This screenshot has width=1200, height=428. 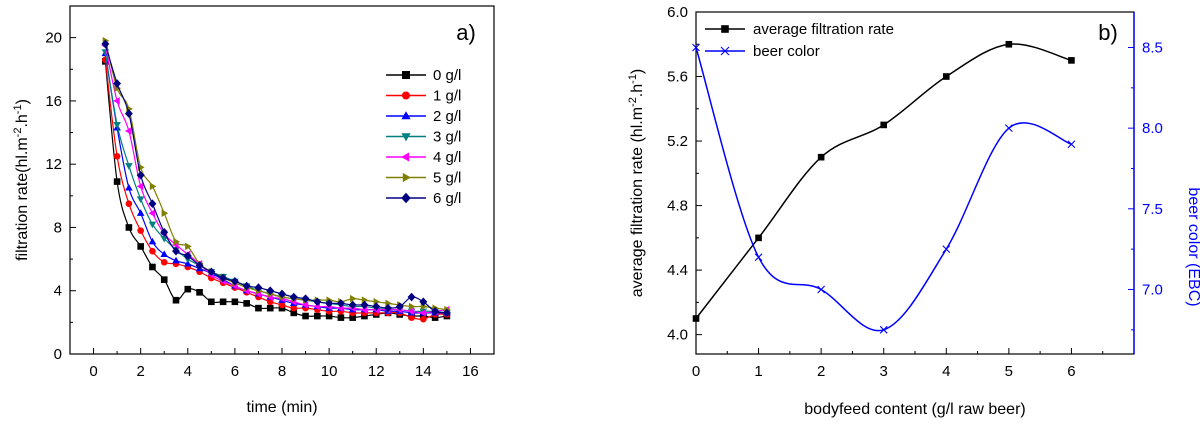 What do you see at coordinates (21, 180) in the screenshot?
I see `y-axis-title-a: filtration rate(hl.m-2.h-1)` at bounding box center [21, 180].